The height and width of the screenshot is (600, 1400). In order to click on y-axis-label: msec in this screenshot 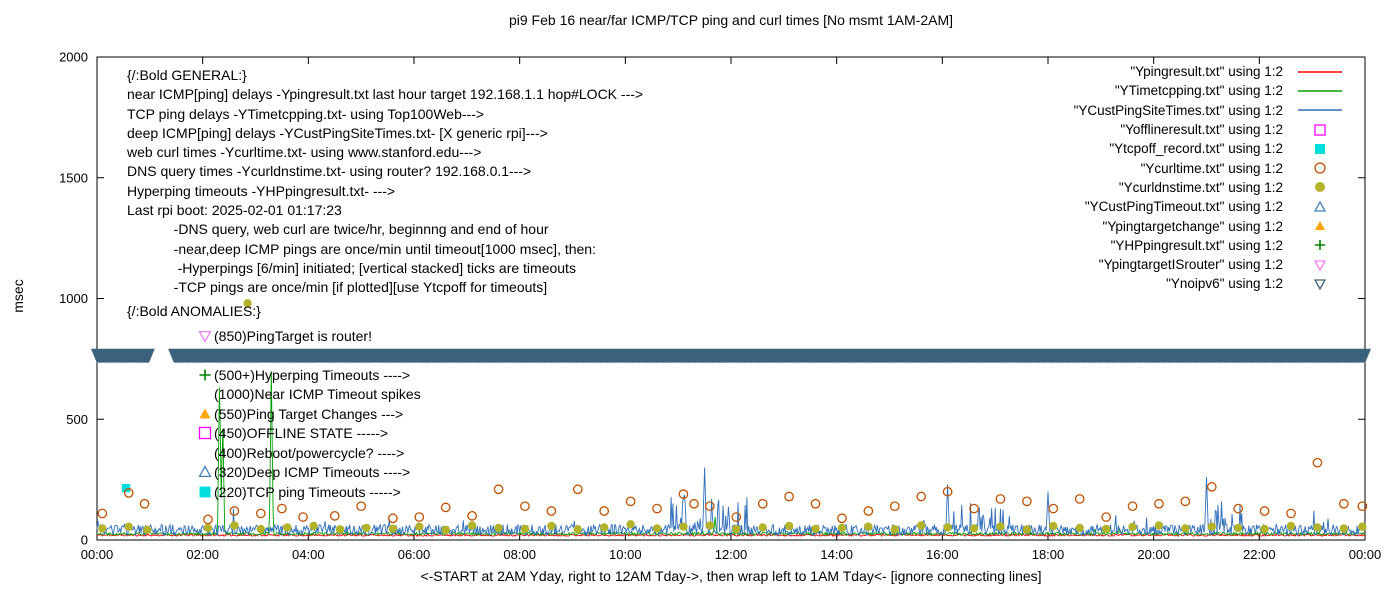, I will do `click(18, 296)`.